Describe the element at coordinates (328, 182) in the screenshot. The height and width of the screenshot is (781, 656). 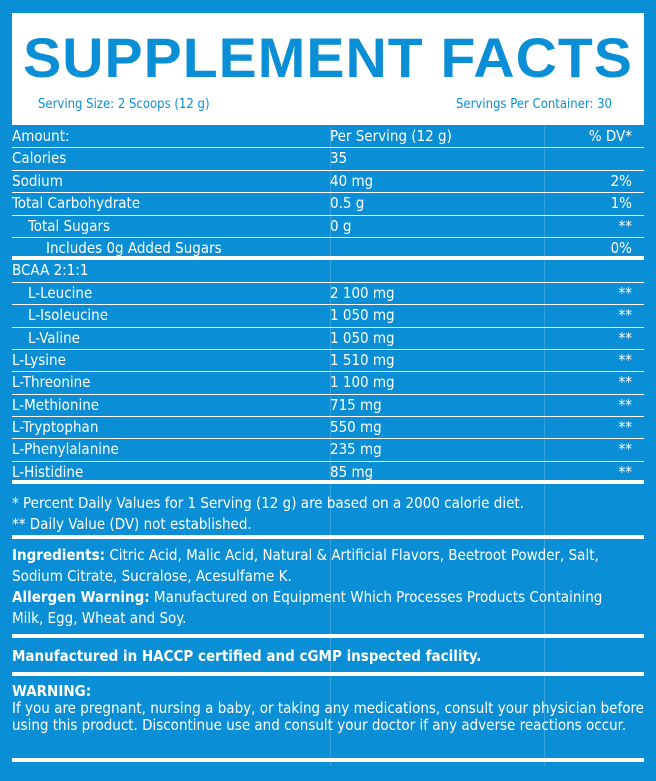
I see `table-row: Sodium 40 mg 2%` at that location.